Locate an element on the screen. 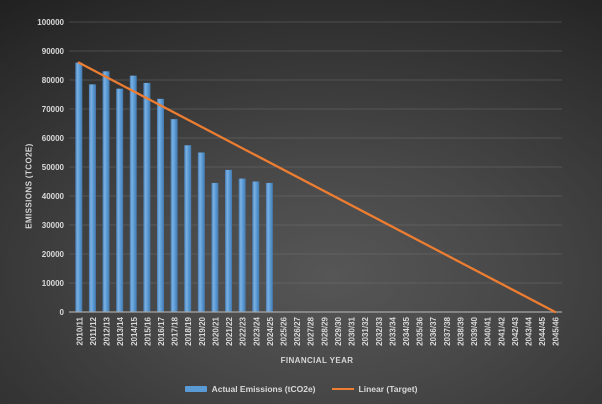  x-tick-label-2043/44: 2043/44 is located at coordinates (528, 330).